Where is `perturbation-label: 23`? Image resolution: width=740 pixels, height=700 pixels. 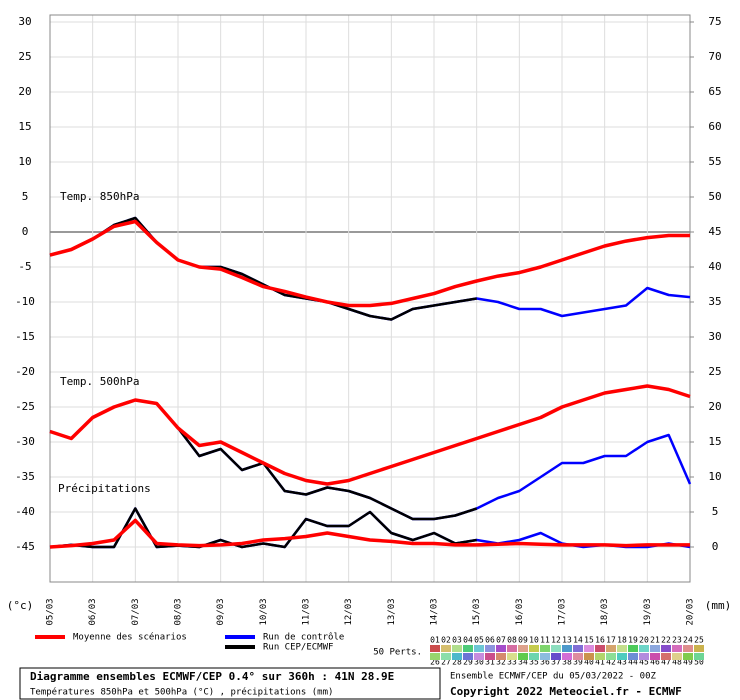 perturbation-label: 23 is located at coordinates (677, 640).